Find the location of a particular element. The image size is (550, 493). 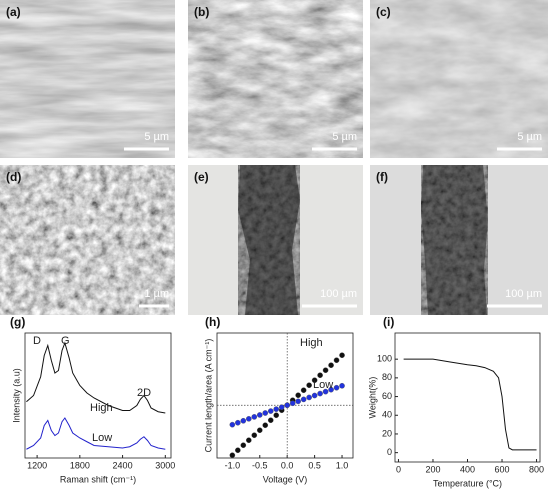

y-tick-label: 0 is located at coordinates (389, 452).